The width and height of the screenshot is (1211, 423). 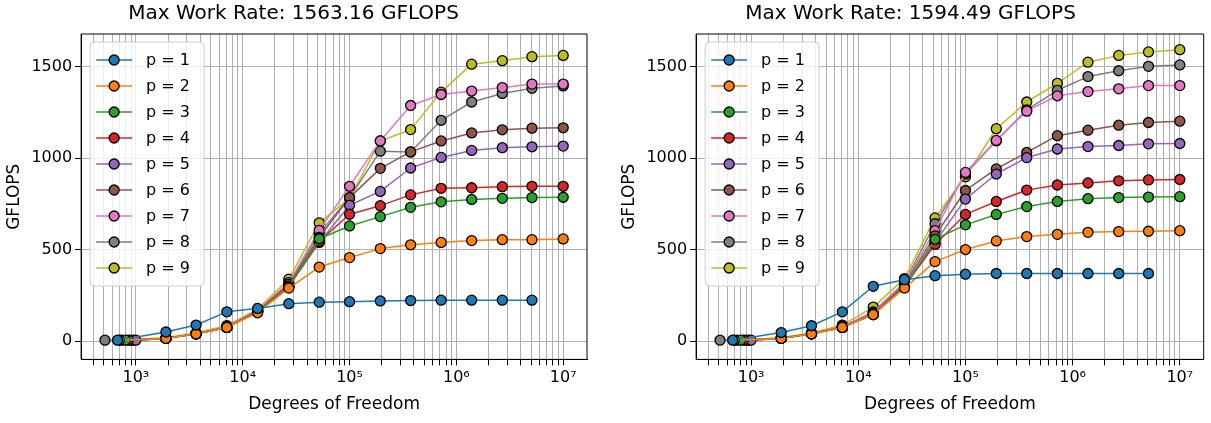 I want to click on chart-title: Max Work Rate: 1563.16 GFLOPS, so click(x=293, y=12).